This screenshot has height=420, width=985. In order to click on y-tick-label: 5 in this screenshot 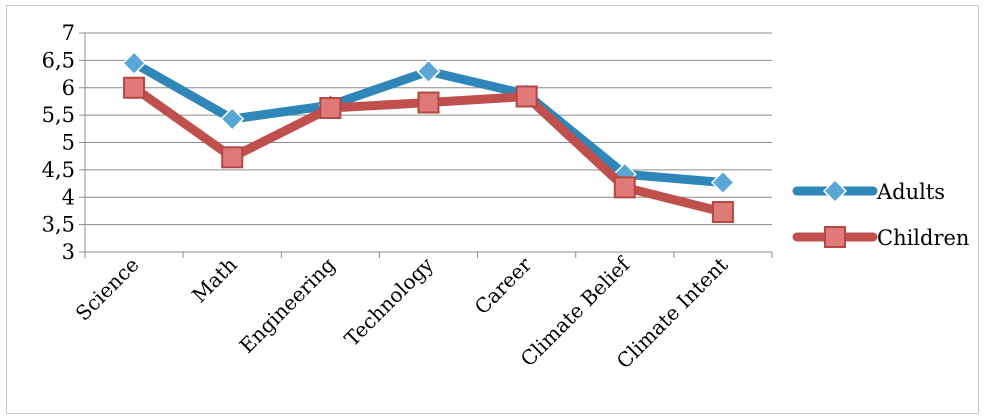, I will do `click(68, 143)`.